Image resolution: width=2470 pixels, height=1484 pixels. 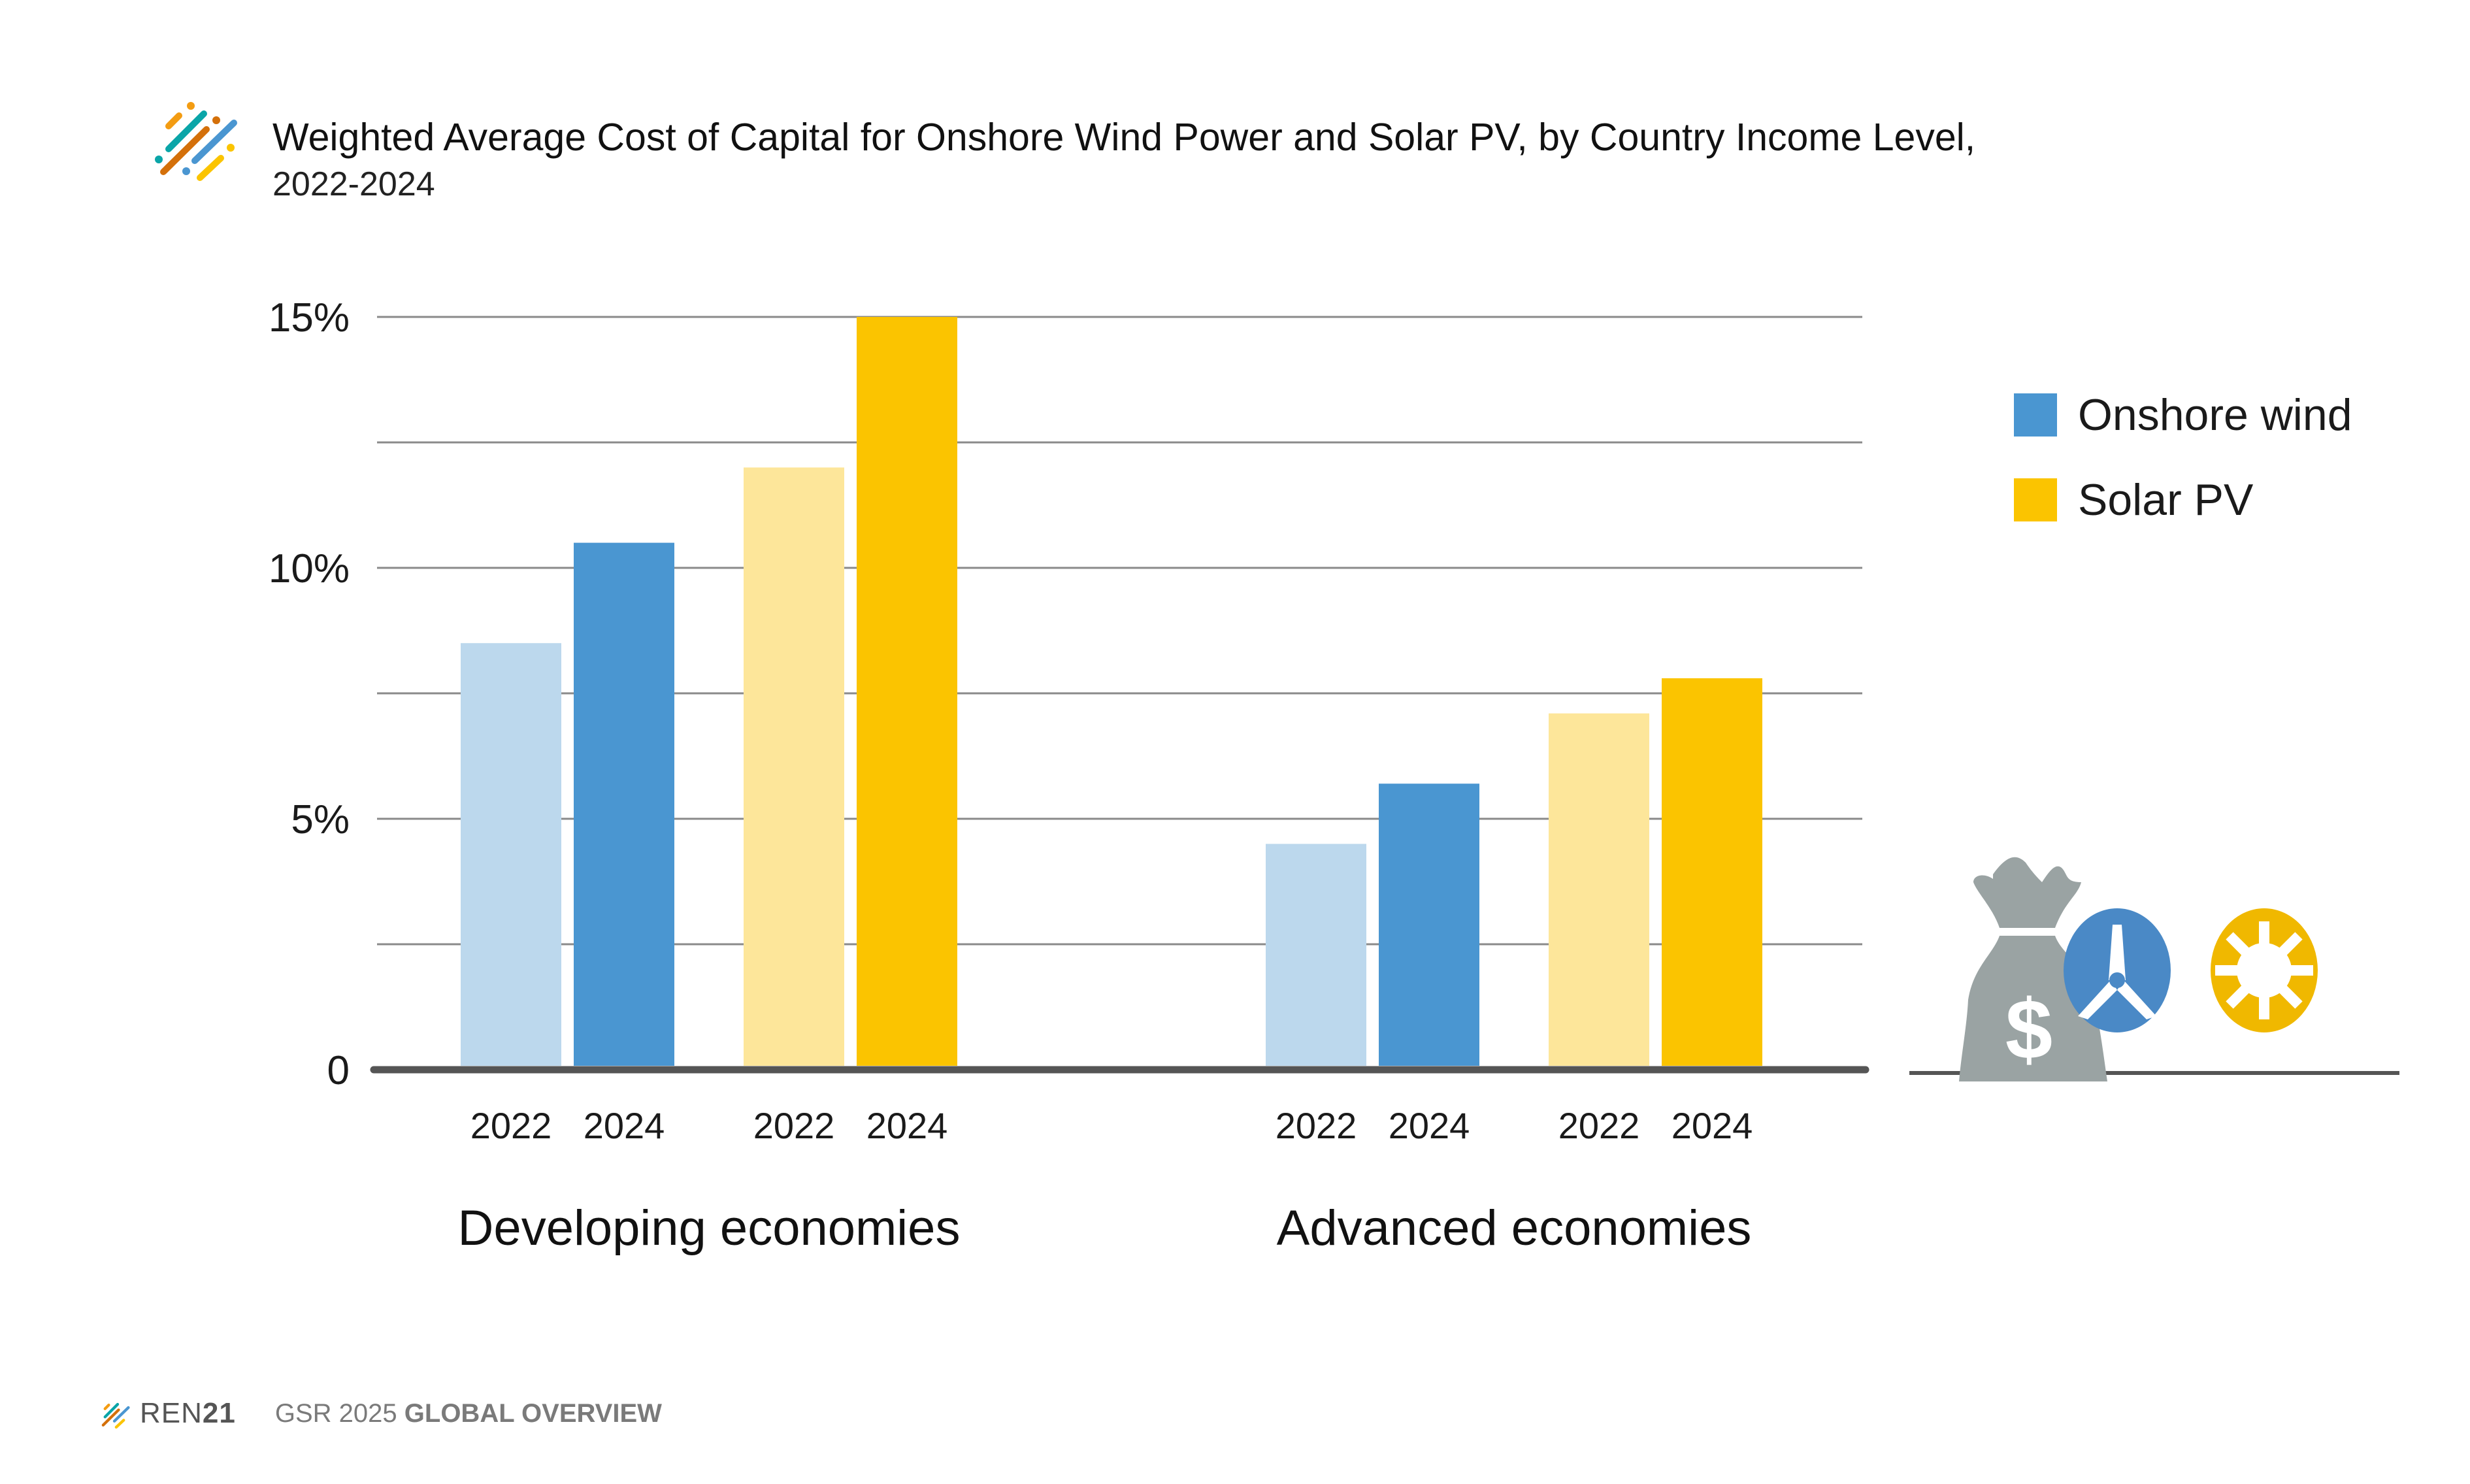 I want to click on y-tick-label: 5%, so click(x=320, y=819).